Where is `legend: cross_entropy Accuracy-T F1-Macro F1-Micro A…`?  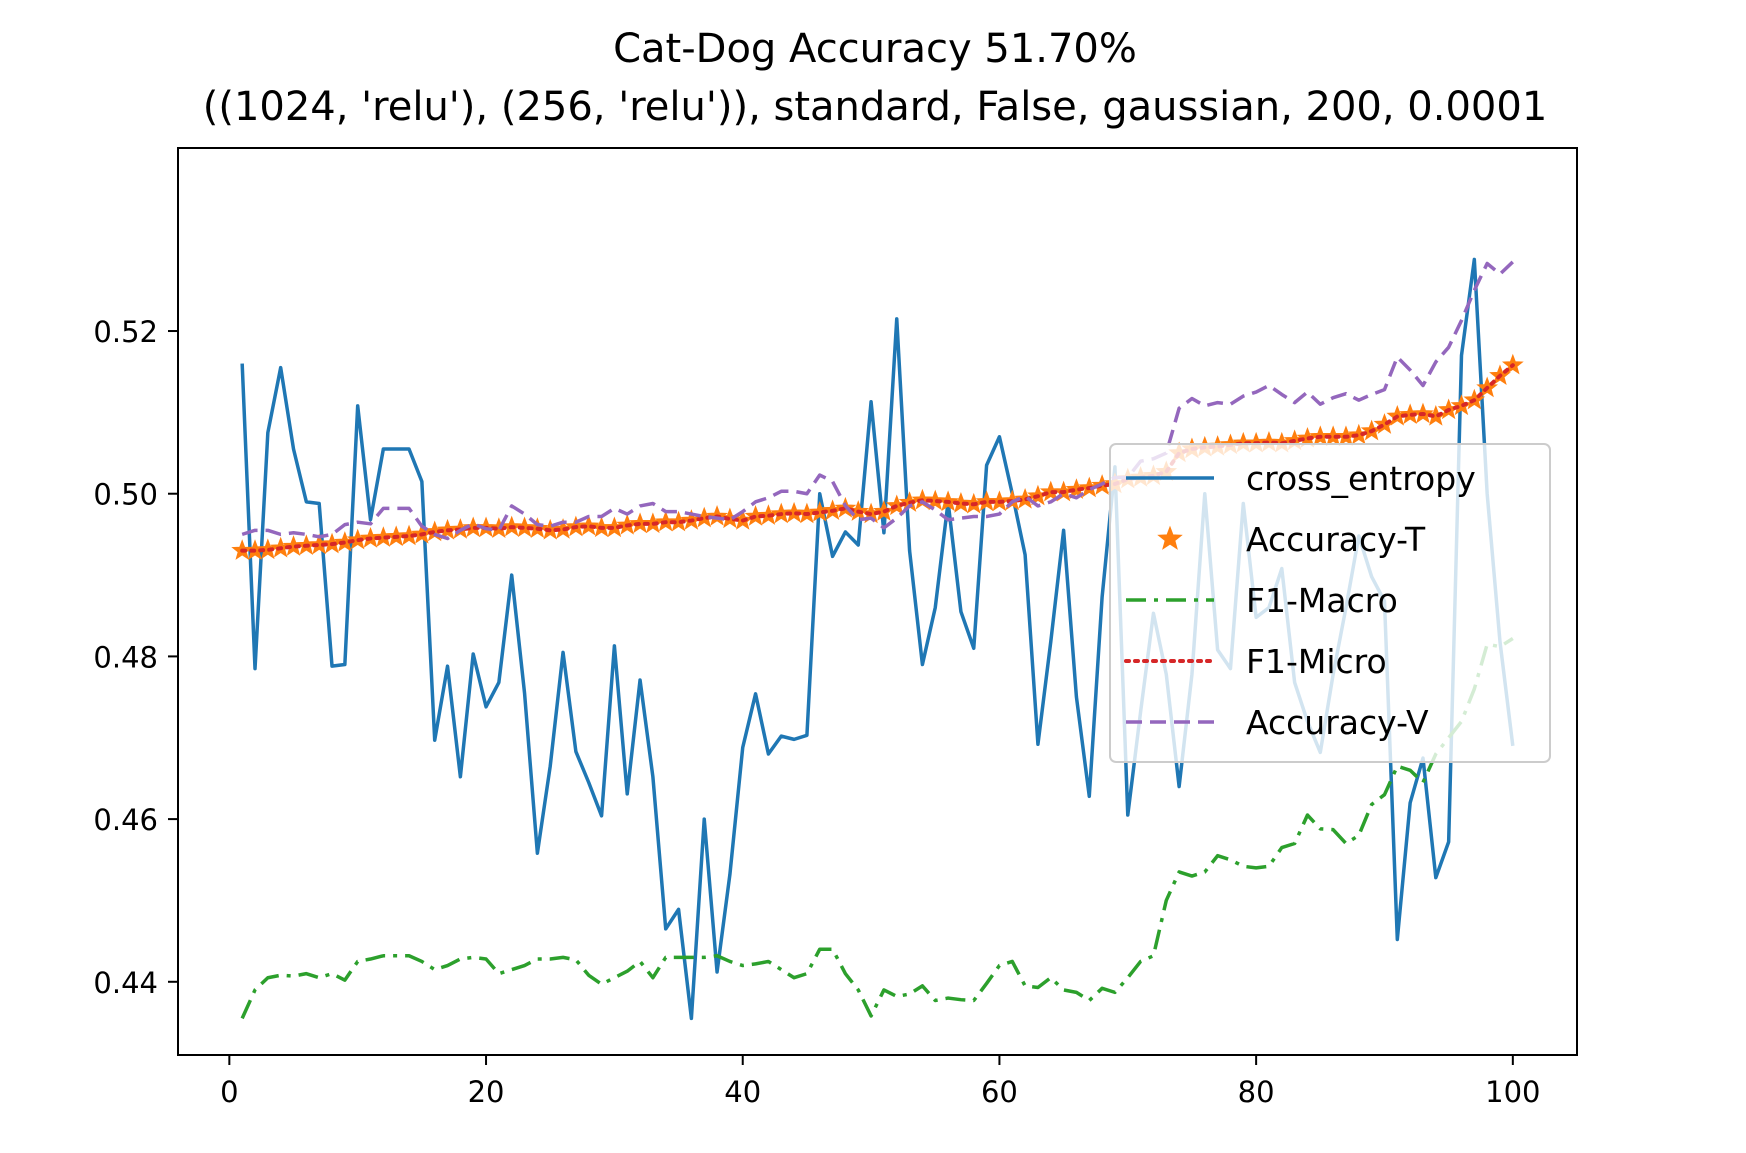 legend: cross_entropy Accuracy-T F1-Macro F1-Micro A… is located at coordinates (1330, 603).